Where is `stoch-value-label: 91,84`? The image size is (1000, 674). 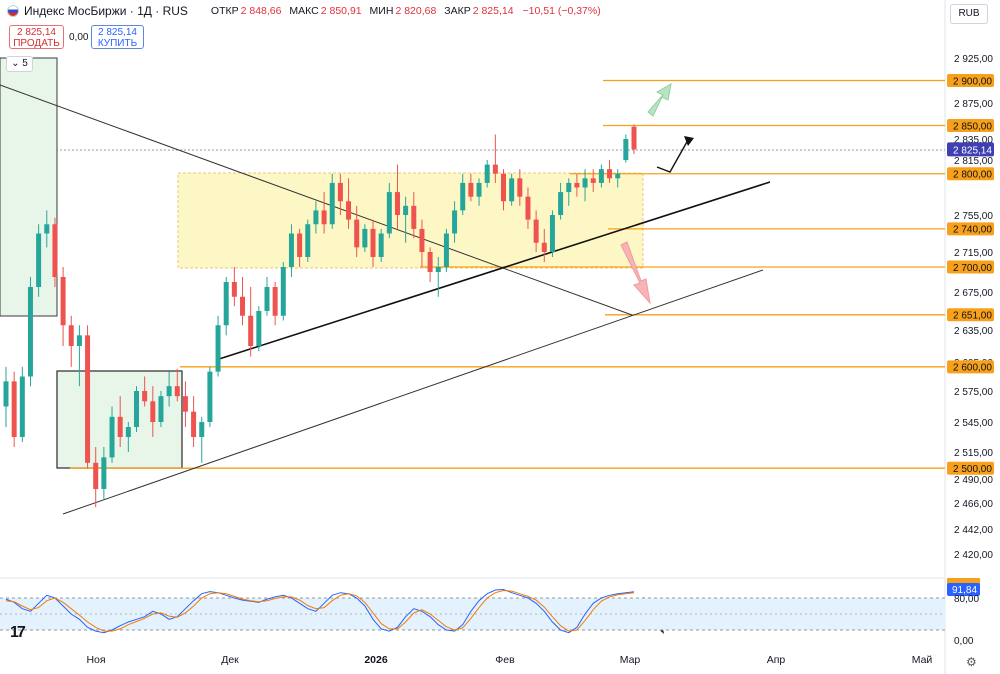
stoch-value-label: 91,84 is located at coordinates (964, 590).